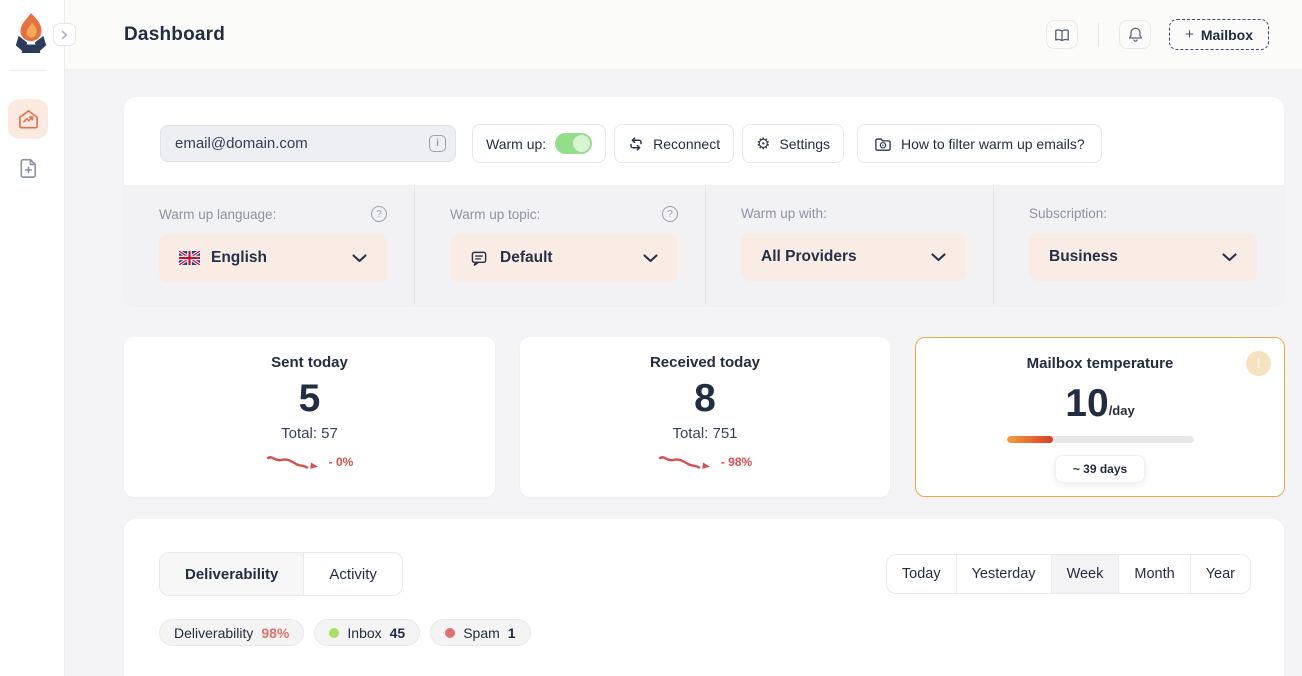  I want to click on temperature-value-row: 10 /day, so click(1099, 401).